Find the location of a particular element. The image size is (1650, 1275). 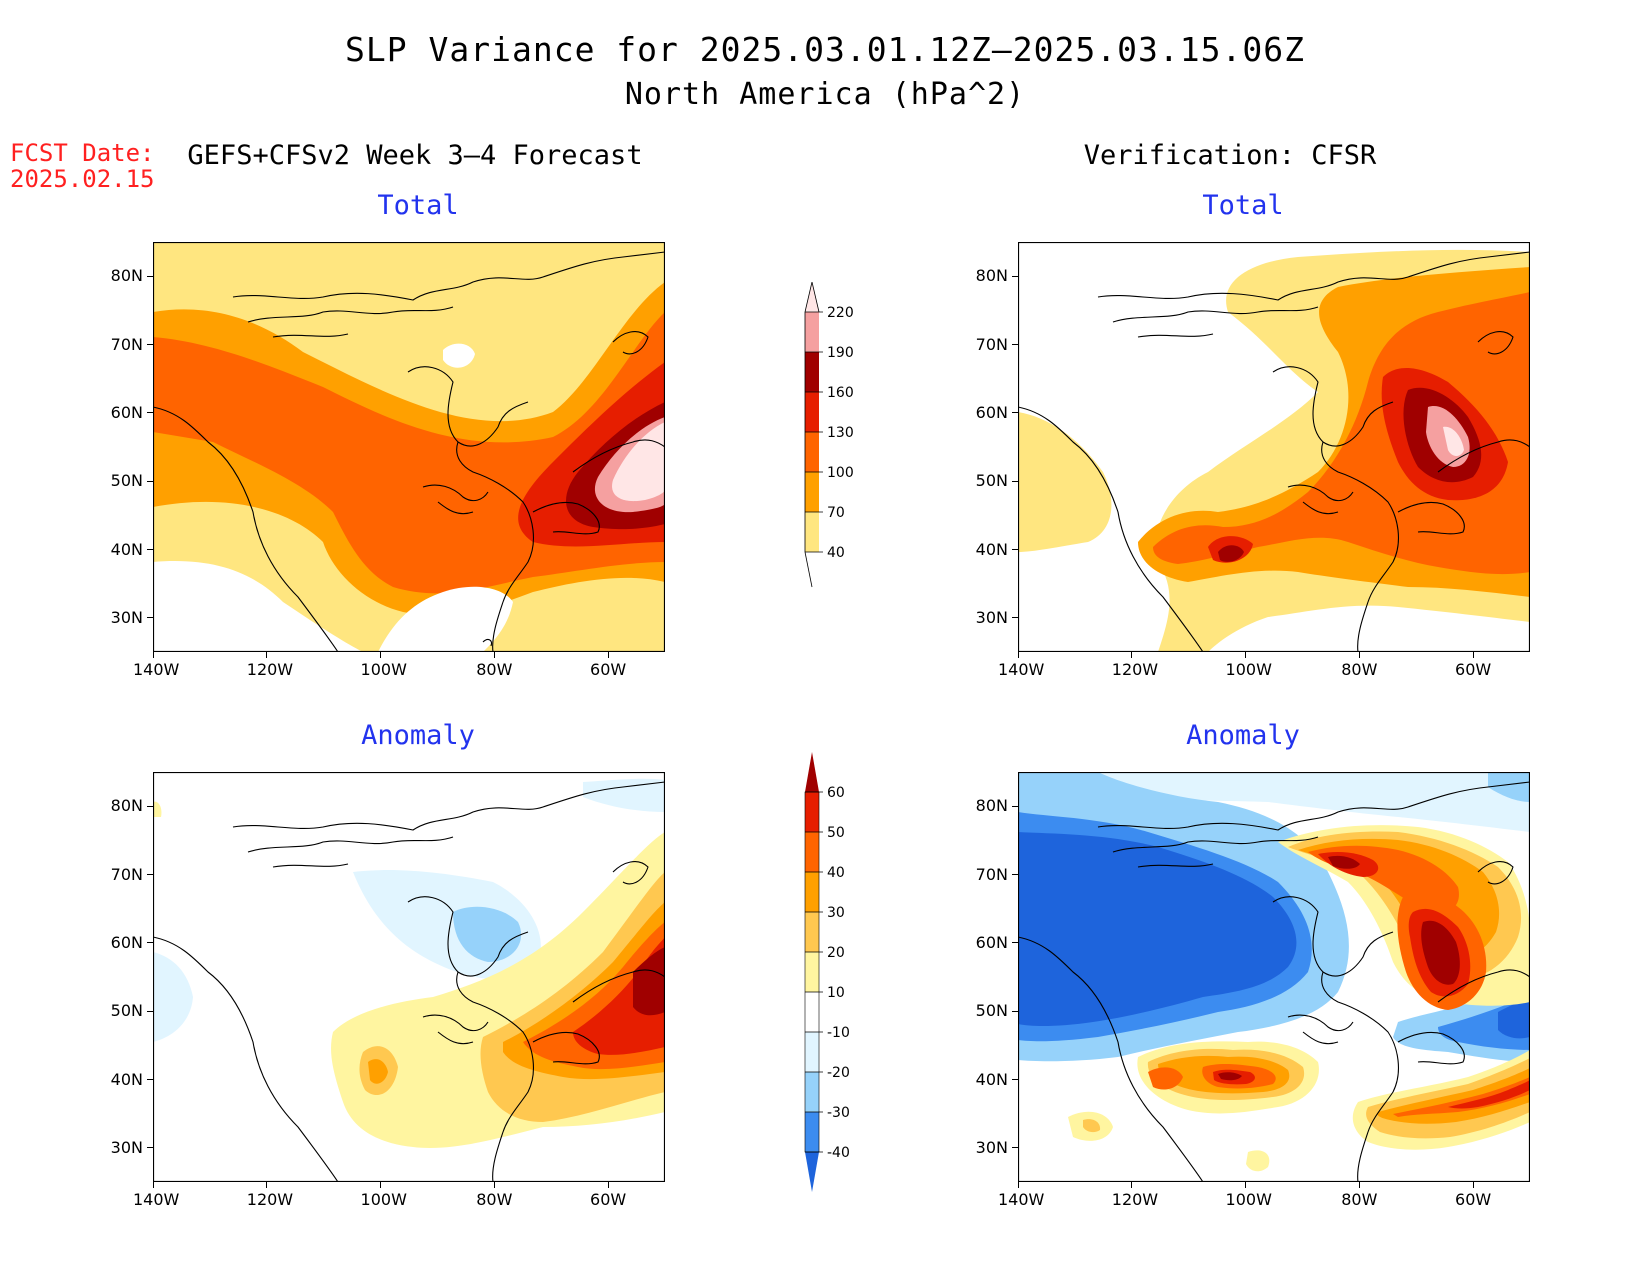

colorbar-total-label: 160 is located at coordinates (840, 393).